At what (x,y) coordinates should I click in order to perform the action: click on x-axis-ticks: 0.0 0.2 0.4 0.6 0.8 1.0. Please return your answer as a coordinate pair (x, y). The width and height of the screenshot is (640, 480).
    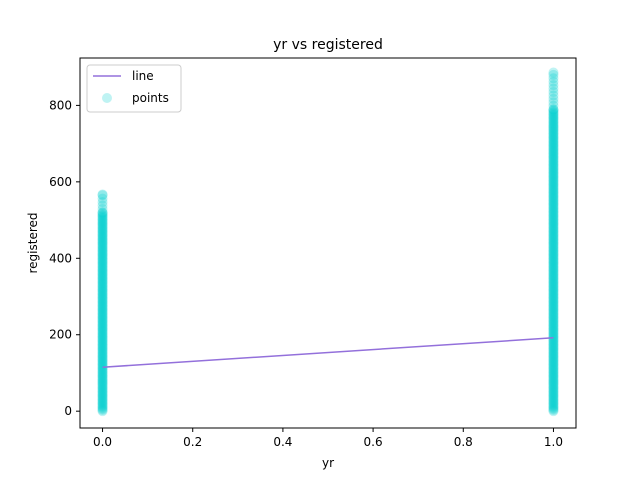
    Looking at the image, I should click on (328, 438).